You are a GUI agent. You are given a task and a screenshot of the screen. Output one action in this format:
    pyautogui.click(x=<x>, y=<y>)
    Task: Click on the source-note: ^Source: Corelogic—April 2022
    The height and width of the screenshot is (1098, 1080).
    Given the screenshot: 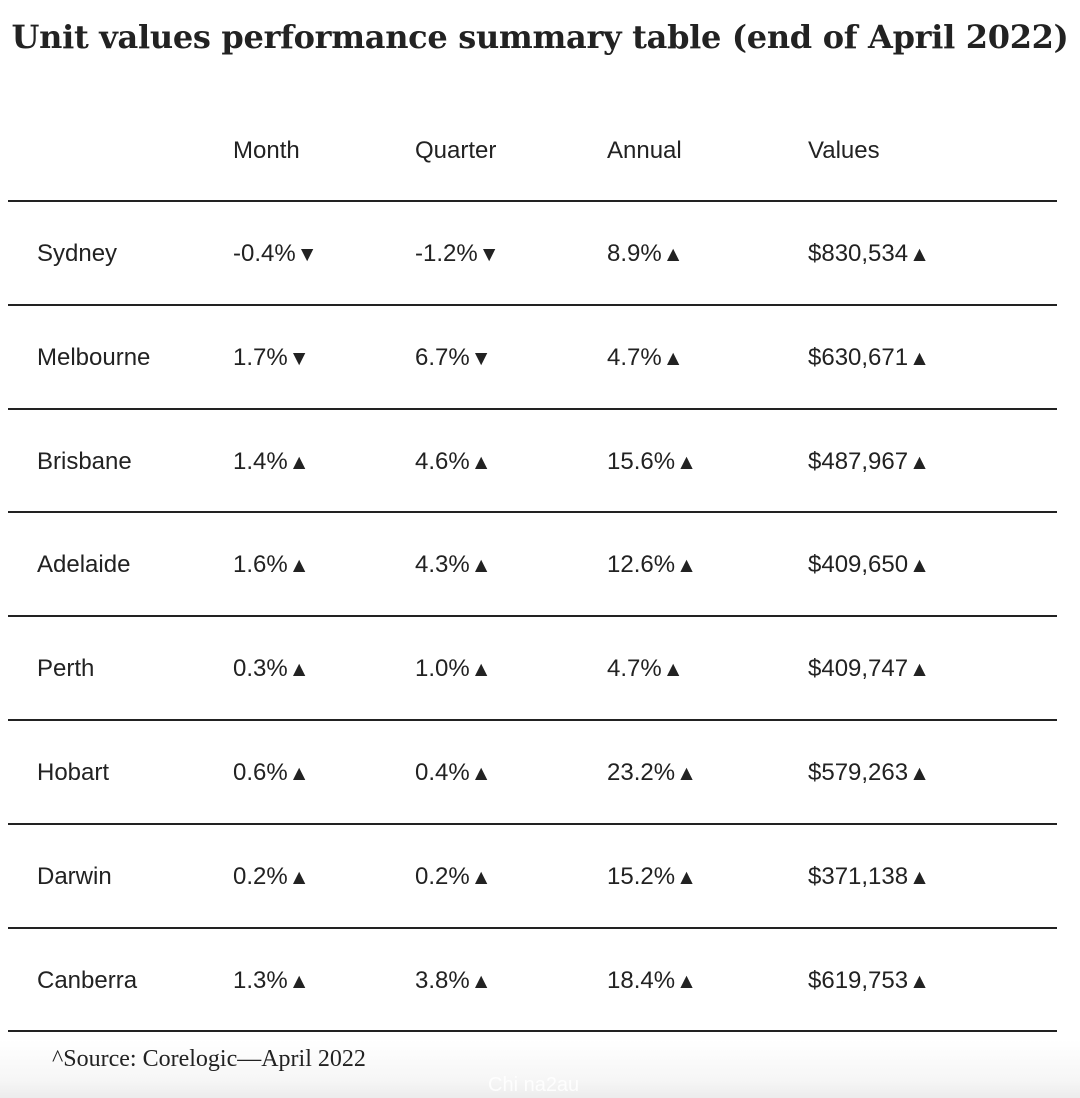 What is the action you would take?
    pyautogui.click(x=209, y=1059)
    